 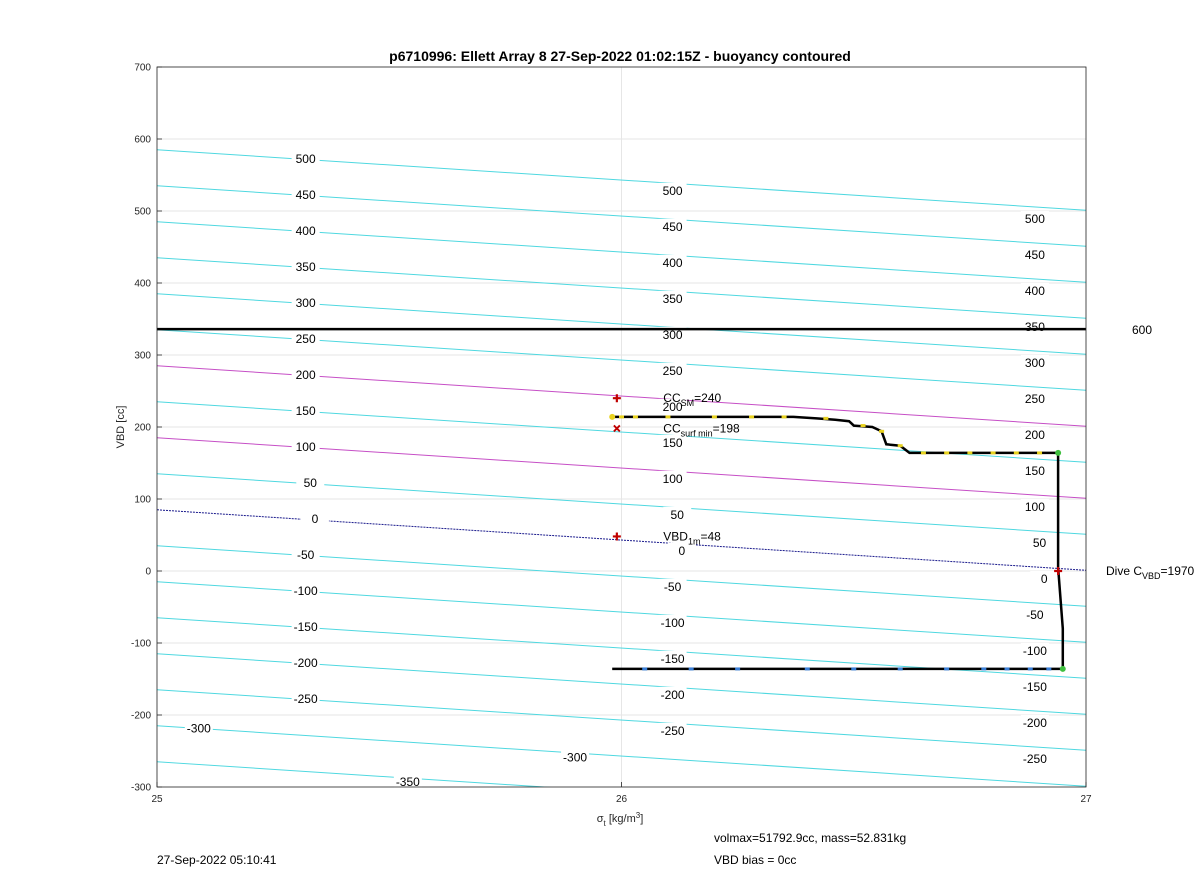 I want to click on cc-sm-annotation: CCSM=240, so click(x=692, y=399).